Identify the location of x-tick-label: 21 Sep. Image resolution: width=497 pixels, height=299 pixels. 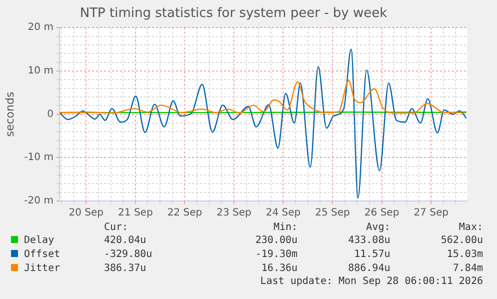
(135, 213).